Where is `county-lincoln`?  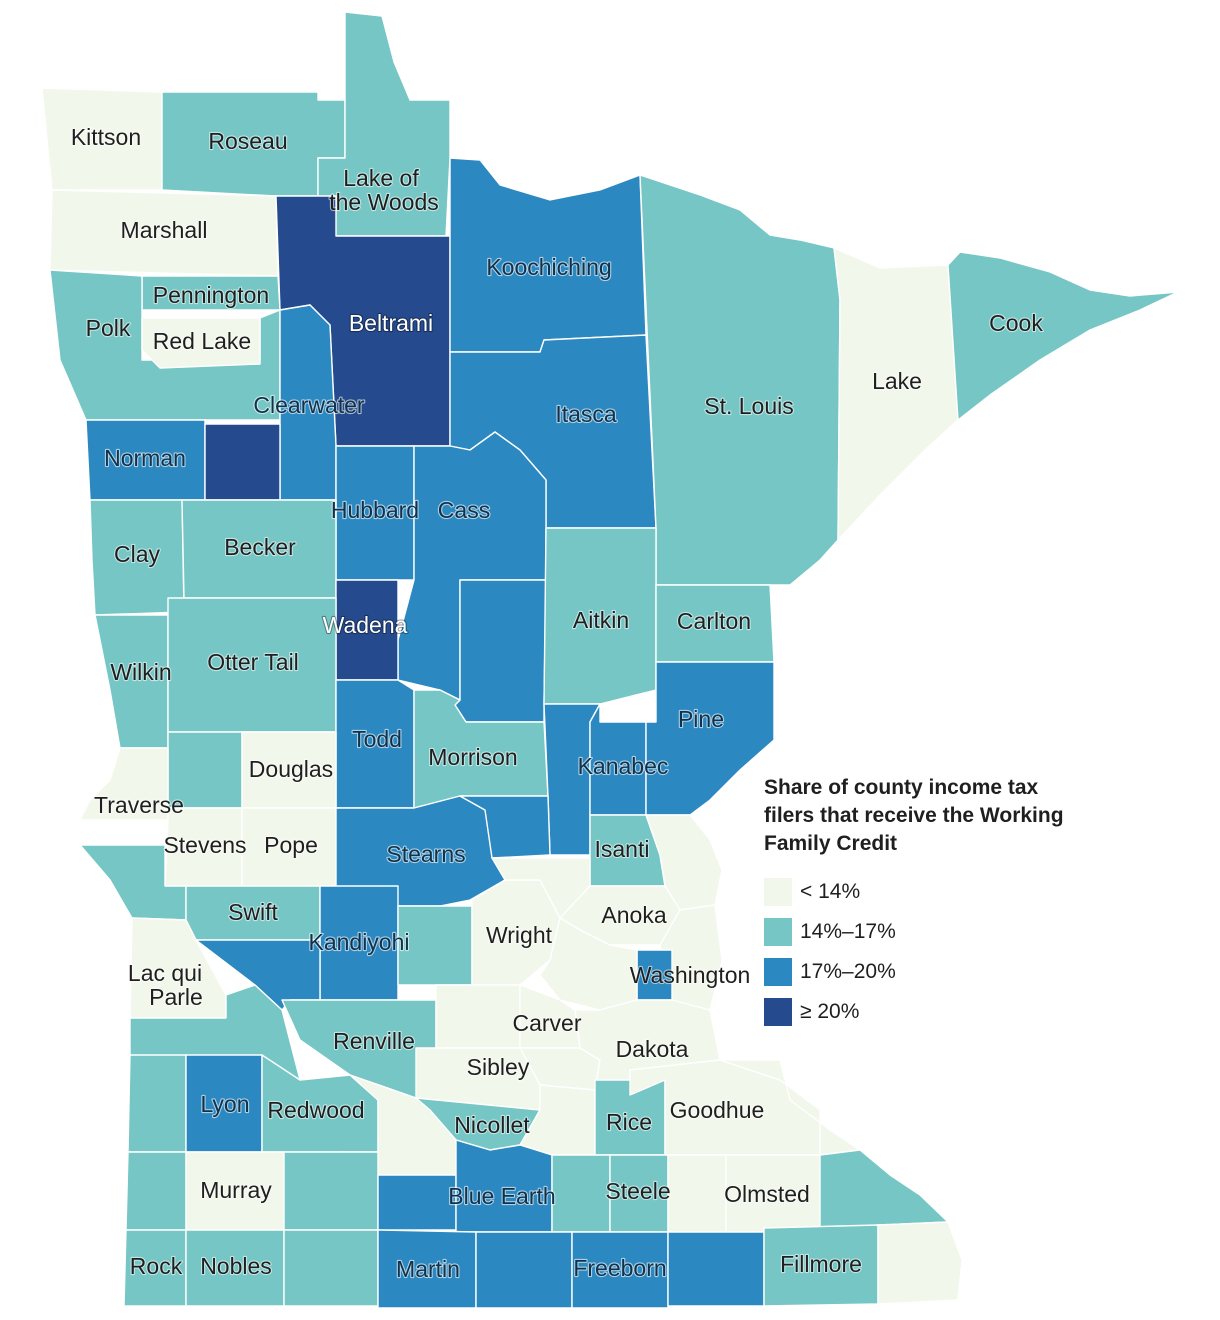
county-lincoln is located at coordinates (157, 1103).